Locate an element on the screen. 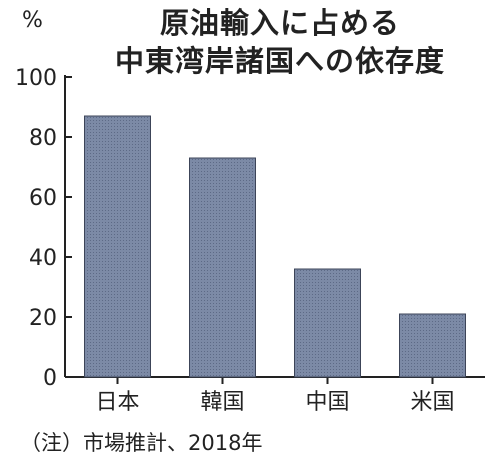  y-axis-unit: % is located at coordinates (32, 20).